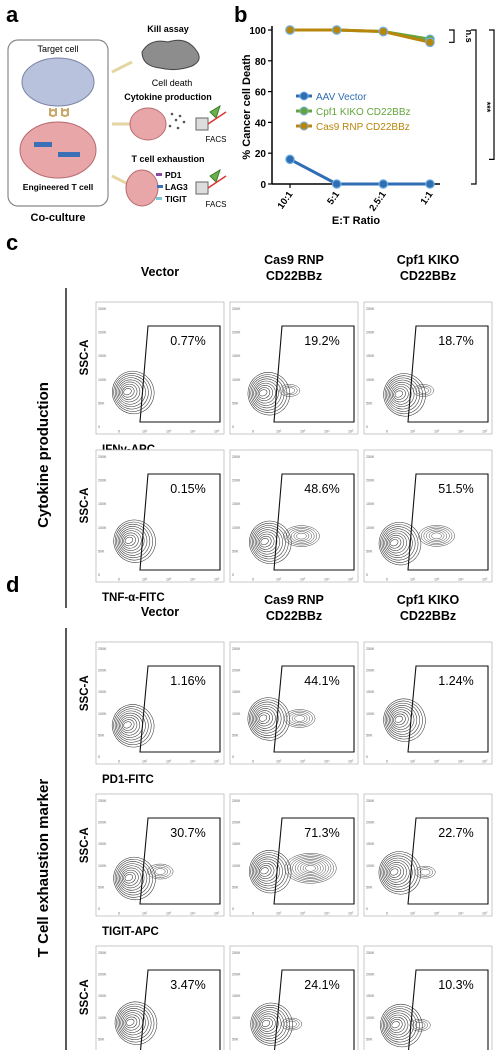 Image resolution: width=504 pixels, height=1050 pixels. I want to click on flow-plot: 0 50K 100K 150K 200K 250K 0 10² 10³ 10⁴ 10⁵ 22.7%, so click(428, 855).